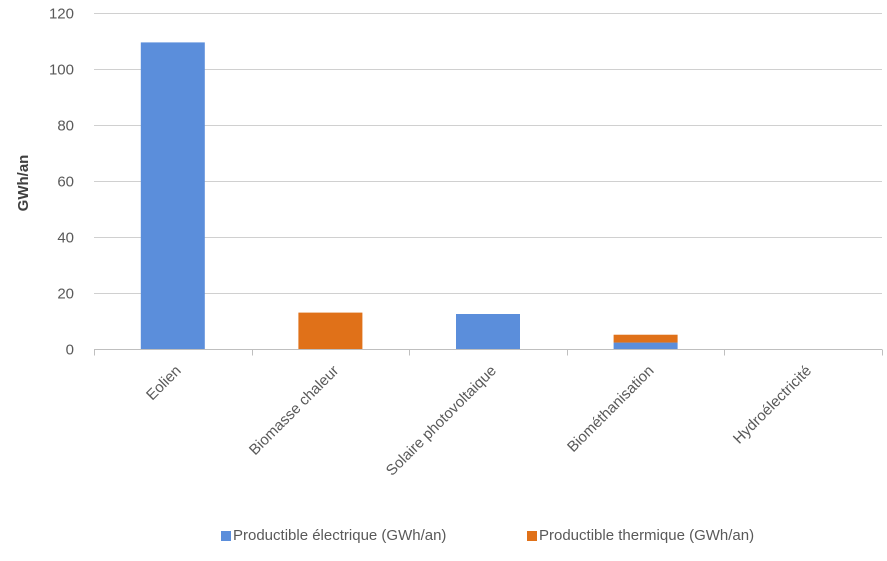  What do you see at coordinates (646, 535) in the screenshot?
I see `legend-label: Productible thermique (GWh/an)` at bounding box center [646, 535].